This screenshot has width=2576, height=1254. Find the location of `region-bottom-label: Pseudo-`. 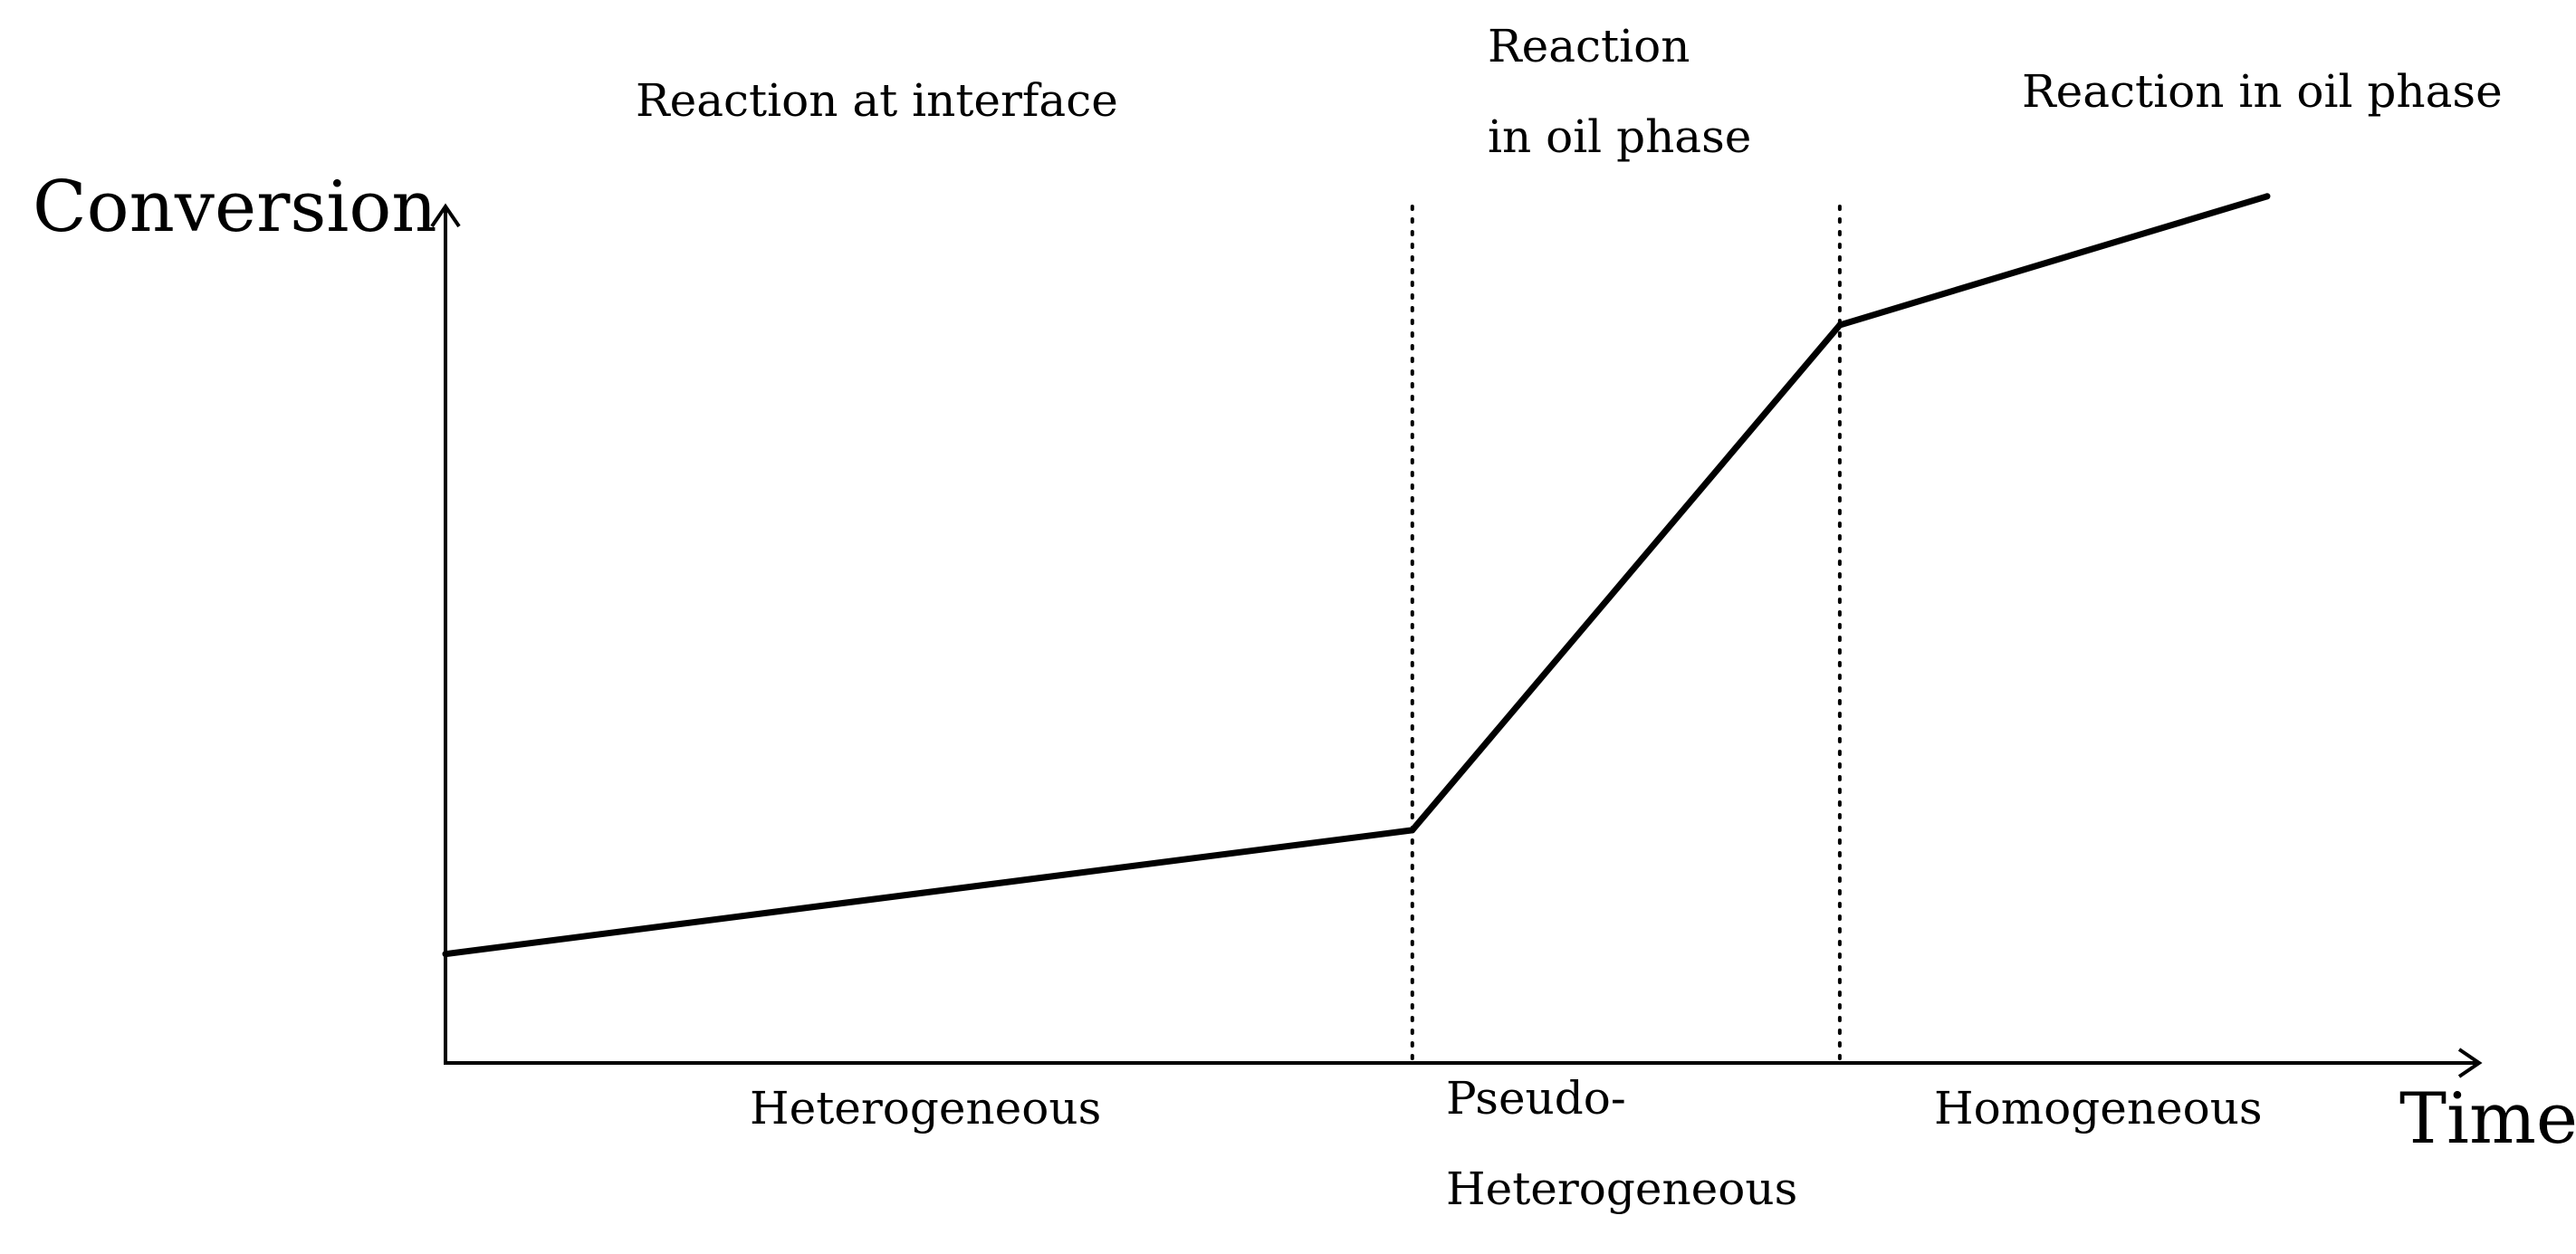

region-bottom-label: Pseudo- is located at coordinates (1536, 1098).